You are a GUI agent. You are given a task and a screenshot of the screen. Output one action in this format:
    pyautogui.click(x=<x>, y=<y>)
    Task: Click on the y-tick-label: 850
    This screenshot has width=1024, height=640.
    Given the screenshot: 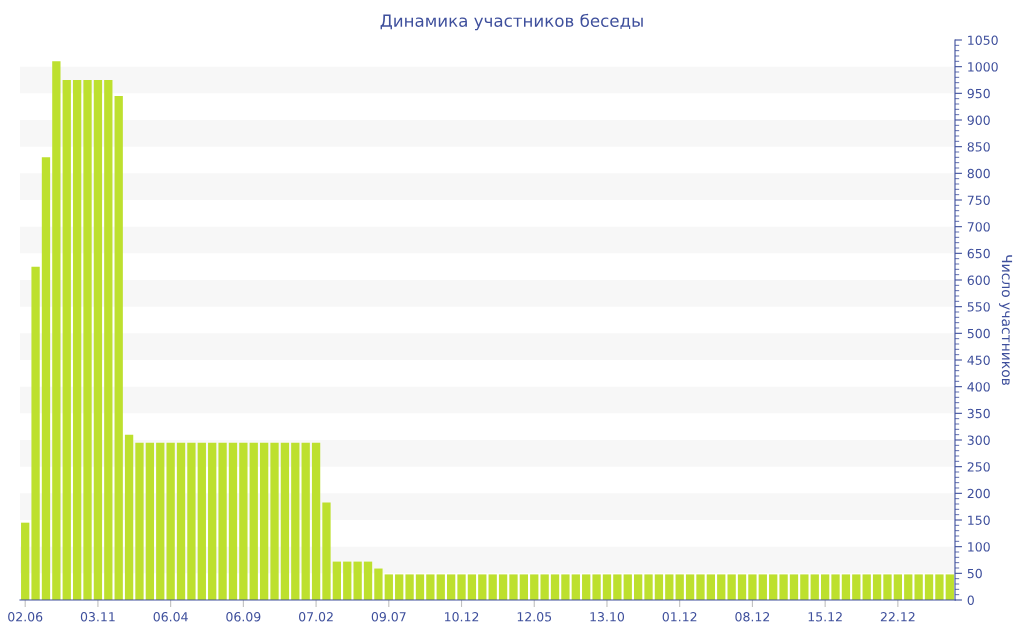 What is the action you would take?
    pyautogui.click(x=978, y=147)
    